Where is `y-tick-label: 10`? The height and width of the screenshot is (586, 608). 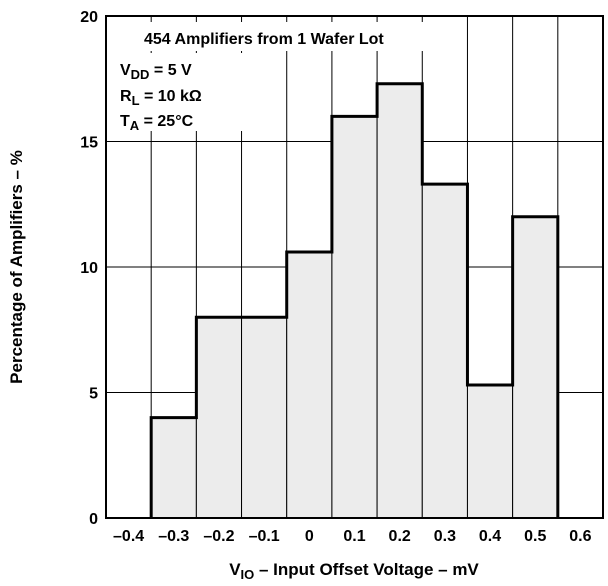
y-tick-label: 10 is located at coordinates (89, 268).